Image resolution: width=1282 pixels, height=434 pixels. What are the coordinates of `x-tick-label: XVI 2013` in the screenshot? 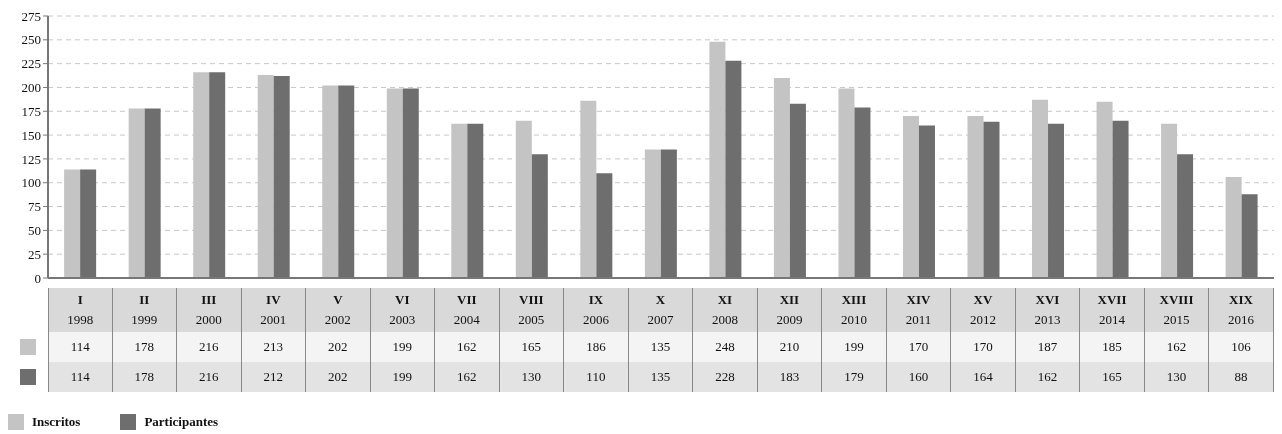 It's located at (1047, 310).